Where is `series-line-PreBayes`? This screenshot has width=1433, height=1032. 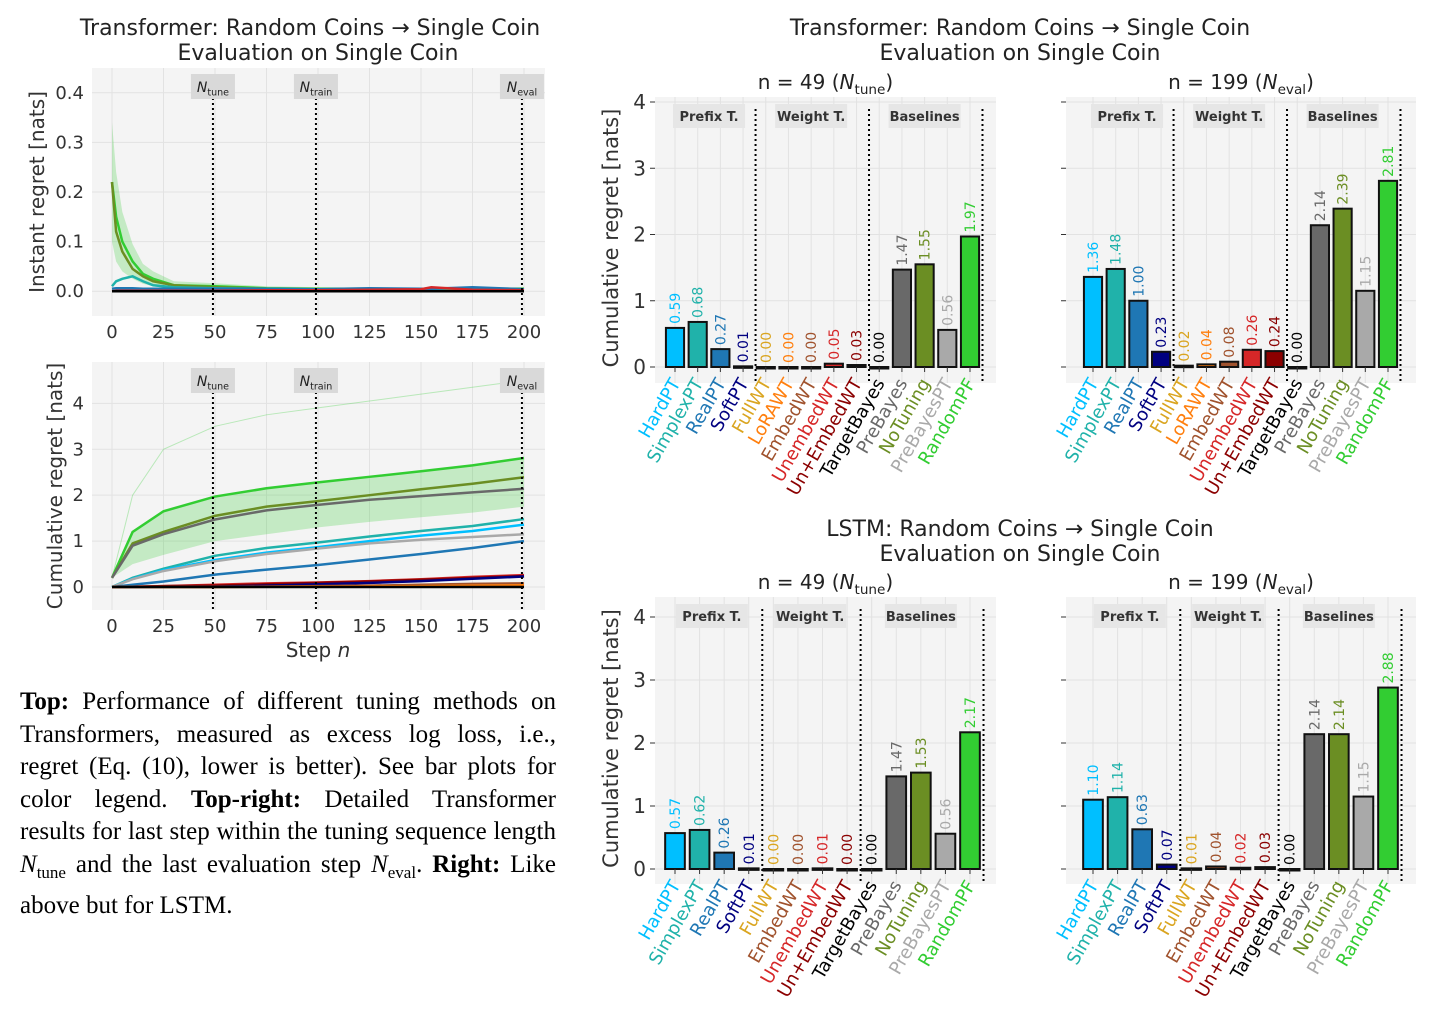 series-line-PreBayes is located at coordinates (317, 533).